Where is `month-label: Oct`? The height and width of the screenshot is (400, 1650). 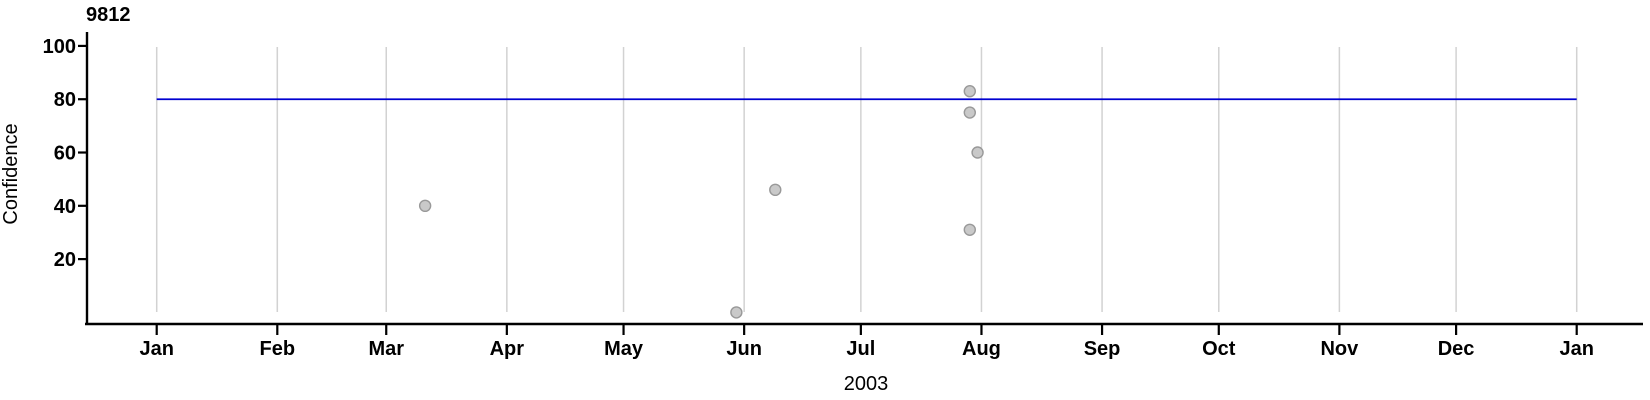
month-label: Oct is located at coordinates (1219, 349).